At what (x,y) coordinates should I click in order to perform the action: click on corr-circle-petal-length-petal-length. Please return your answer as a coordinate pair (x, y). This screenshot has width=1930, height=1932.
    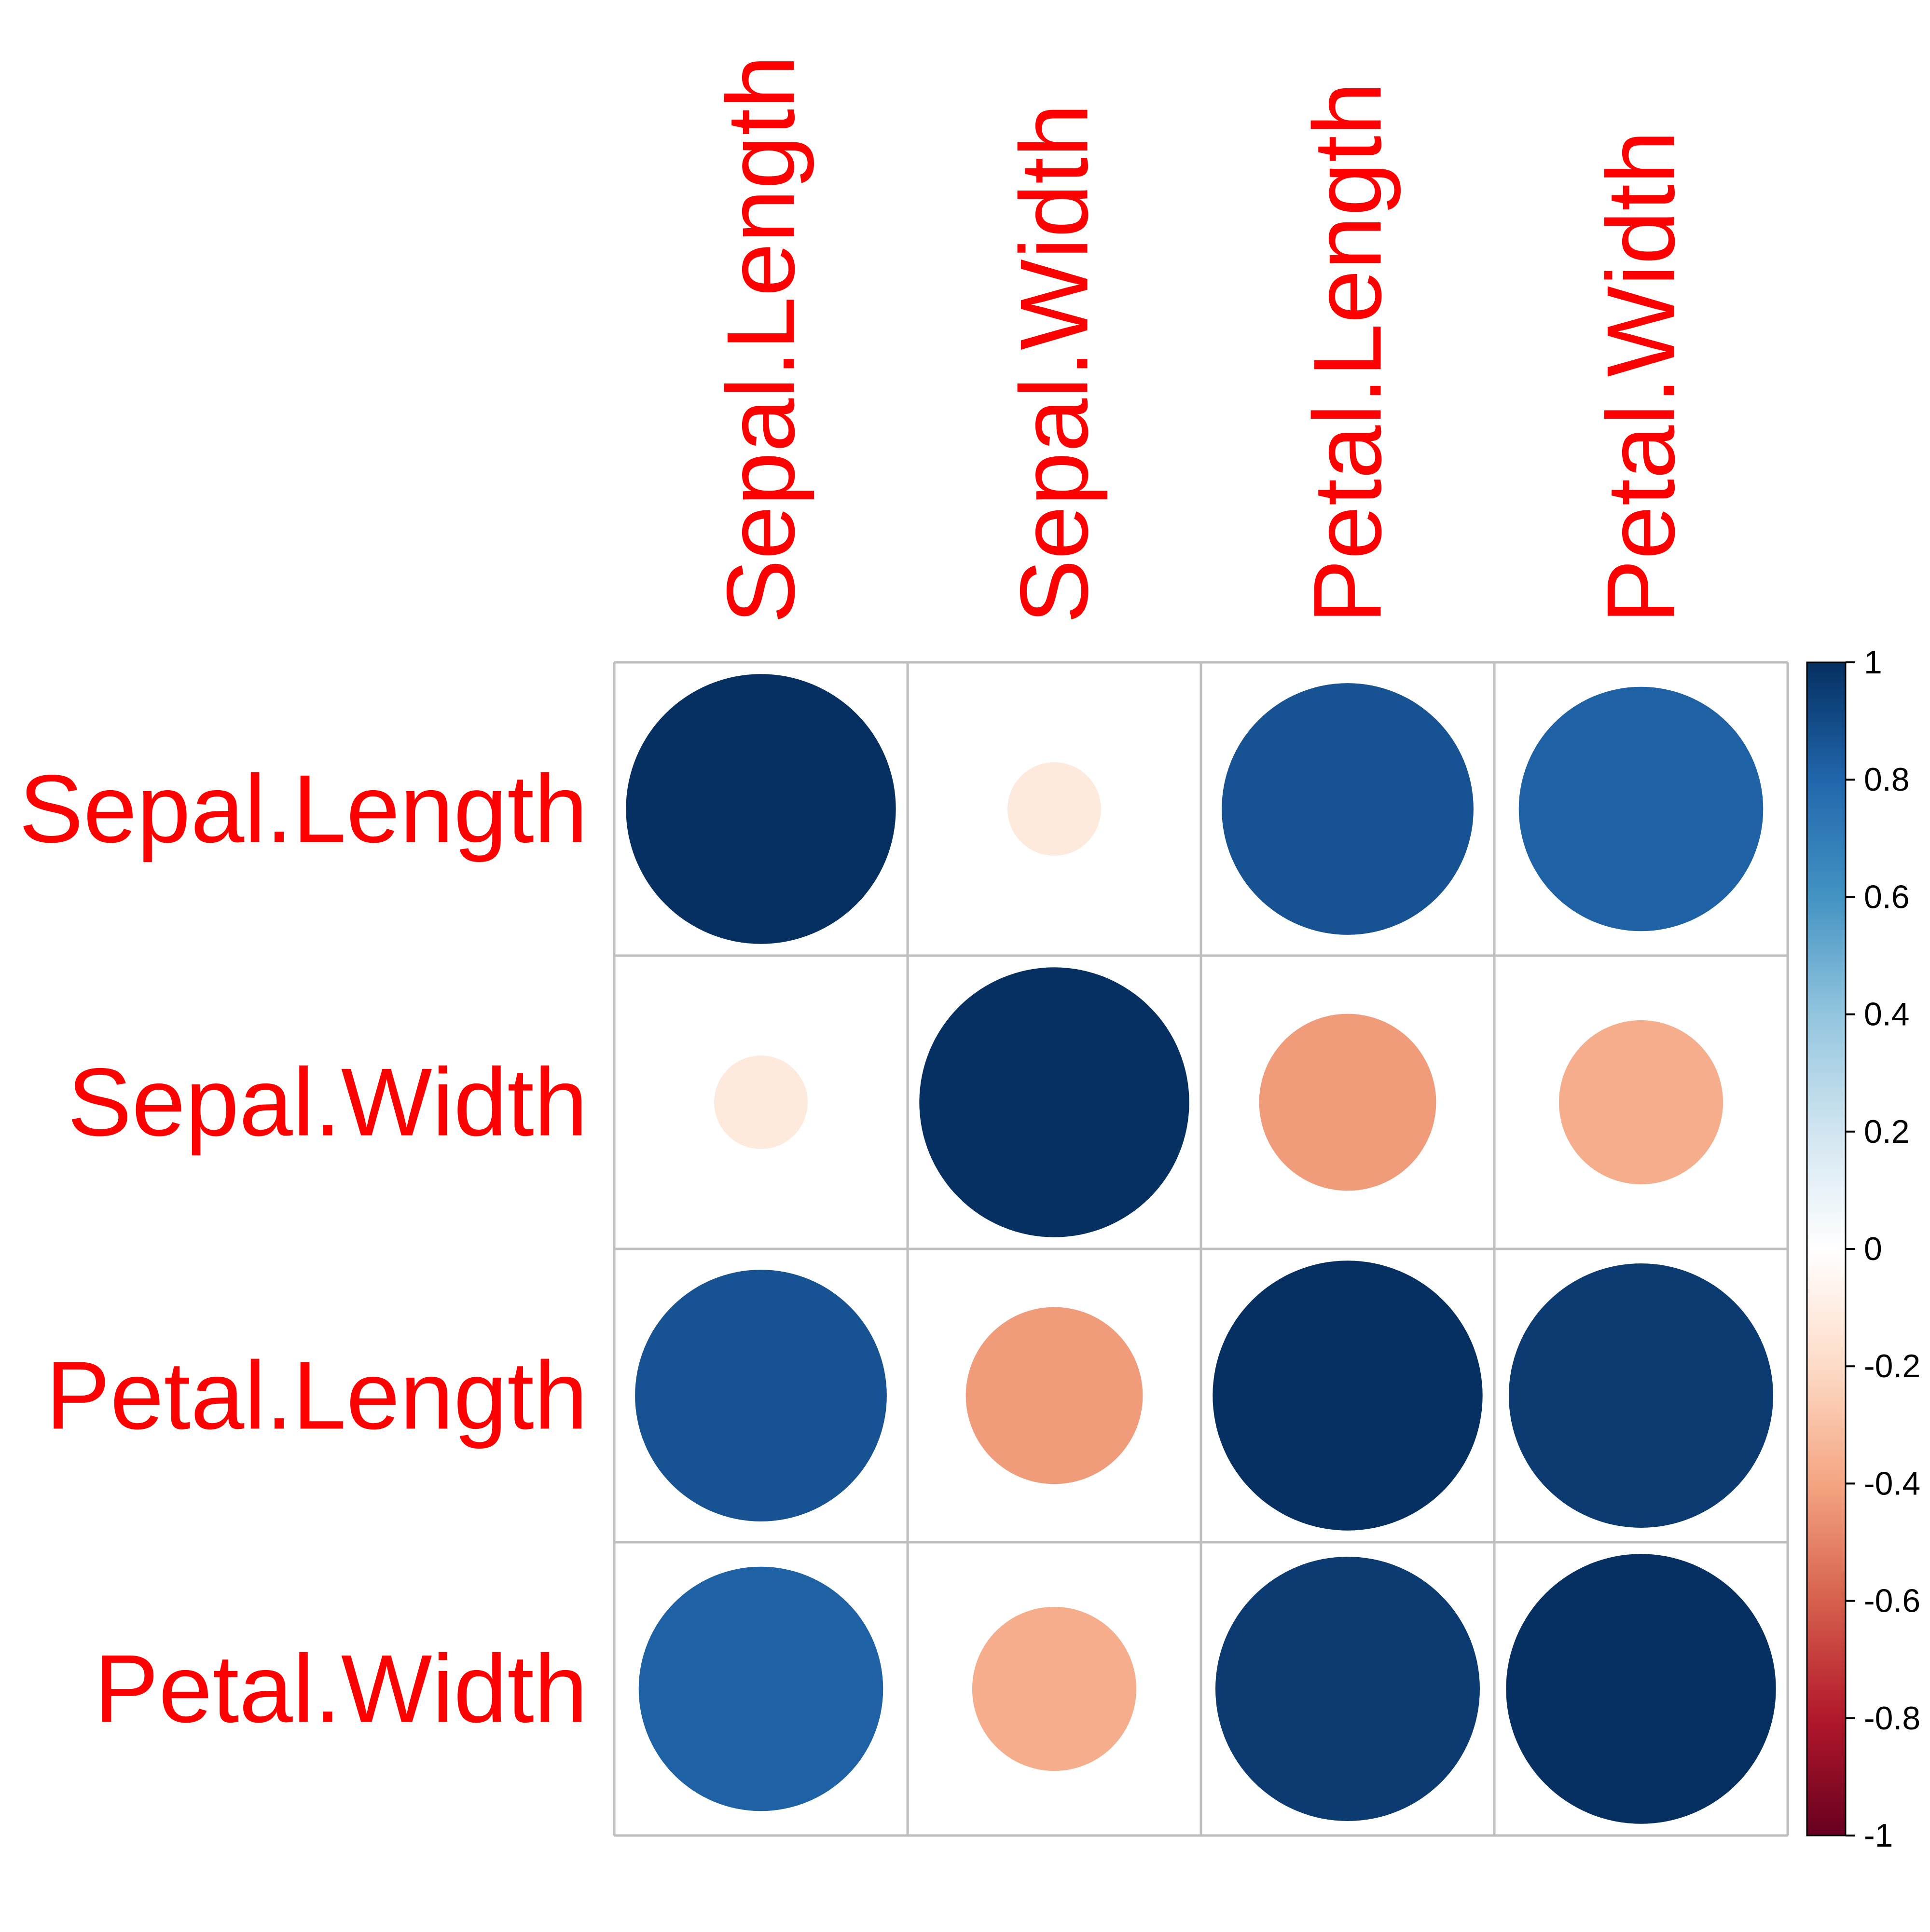
    Looking at the image, I should click on (1348, 1396).